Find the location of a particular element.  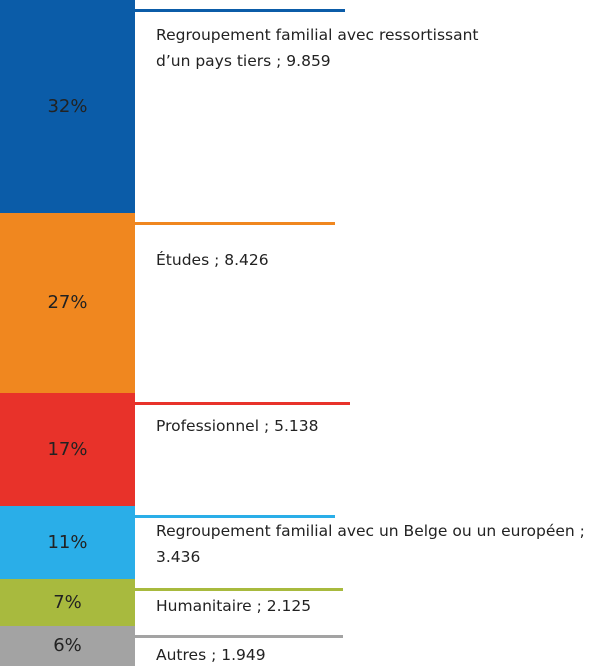

percent-label: 7% is located at coordinates (67, 602).